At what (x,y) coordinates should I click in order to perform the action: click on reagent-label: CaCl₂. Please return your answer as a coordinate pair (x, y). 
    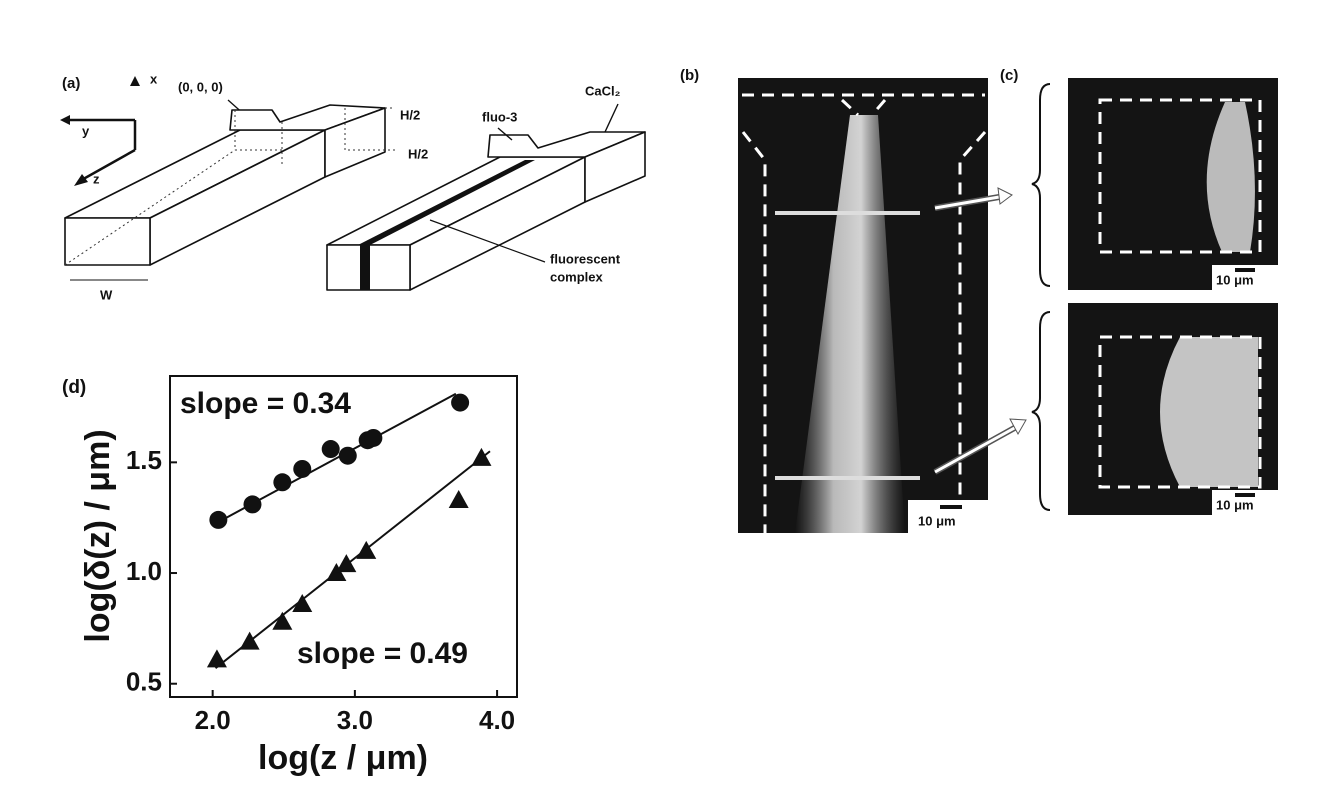
    Looking at the image, I should click on (603, 90).